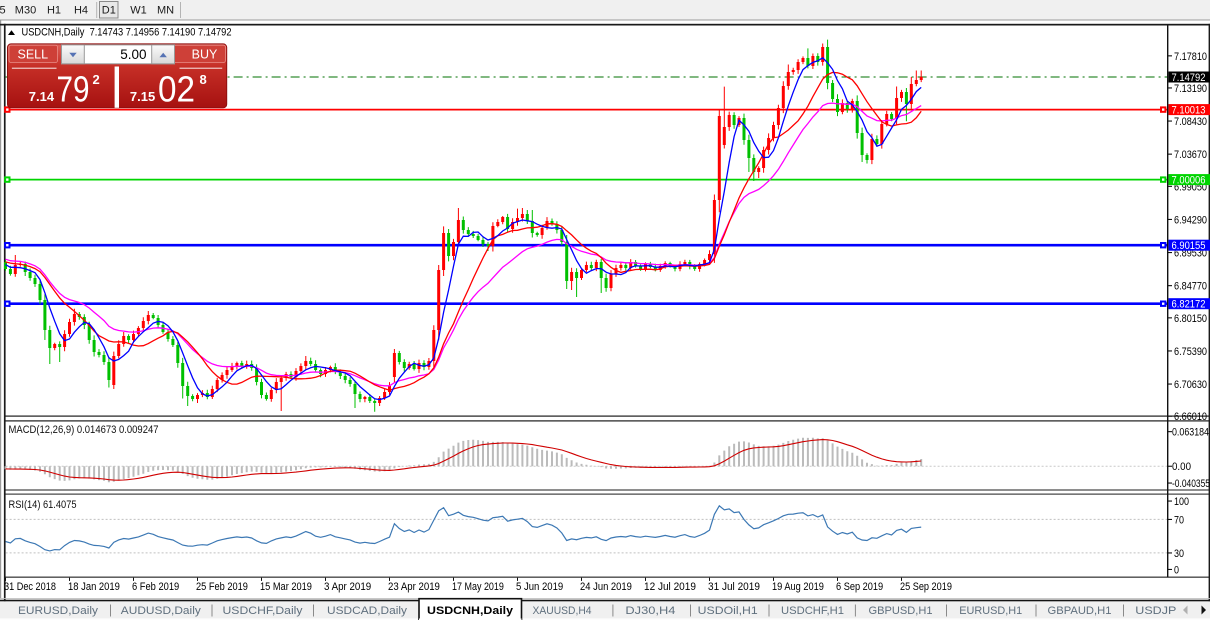 Image resolution: width=1210 pixels, height=620 pixels. What do you see at coordinates (1155, 611) in the screenshot?
I see `svg-text: USDJP` at bounding box center [1155, 611].